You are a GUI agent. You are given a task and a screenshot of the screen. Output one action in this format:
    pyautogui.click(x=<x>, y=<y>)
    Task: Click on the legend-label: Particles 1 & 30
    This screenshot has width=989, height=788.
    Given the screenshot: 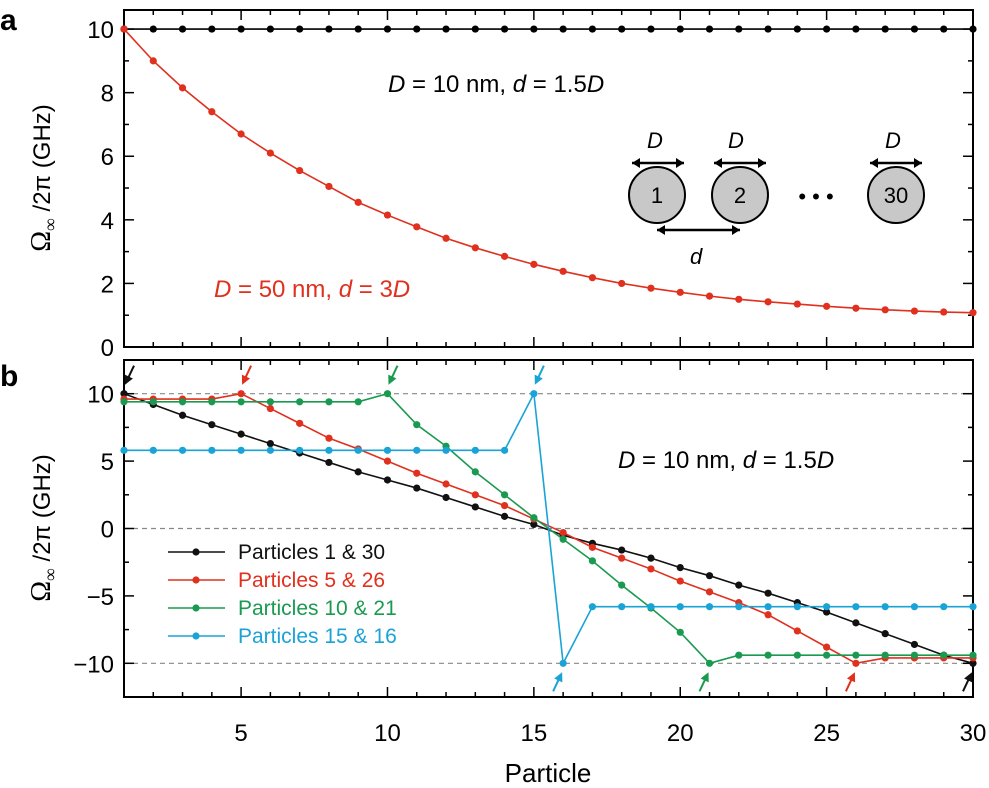 What is the action you would take?
    pyautogui.click(x=311, y=552)
    